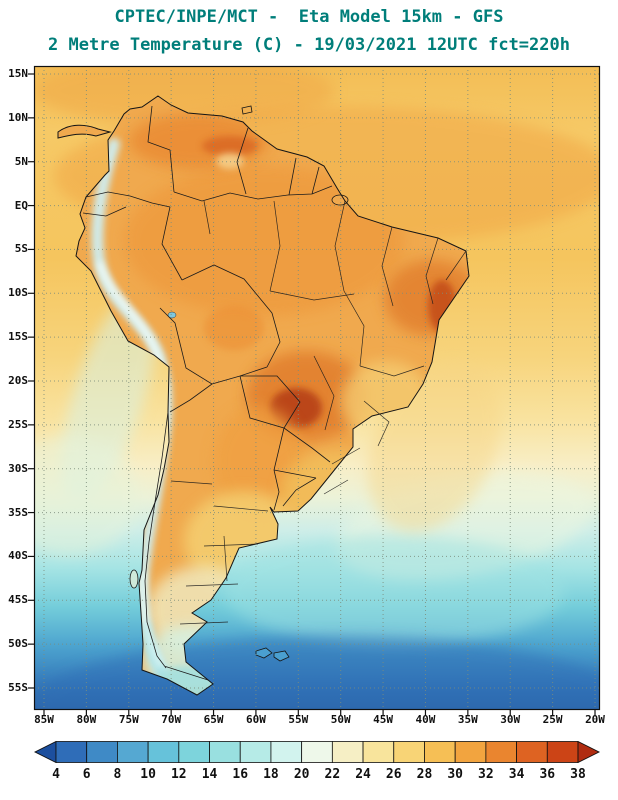  What do you see at coordinates (86, 774) in the screenshot?
I see `colorbar-tick-value: 6` at bounding box center [86, 774].